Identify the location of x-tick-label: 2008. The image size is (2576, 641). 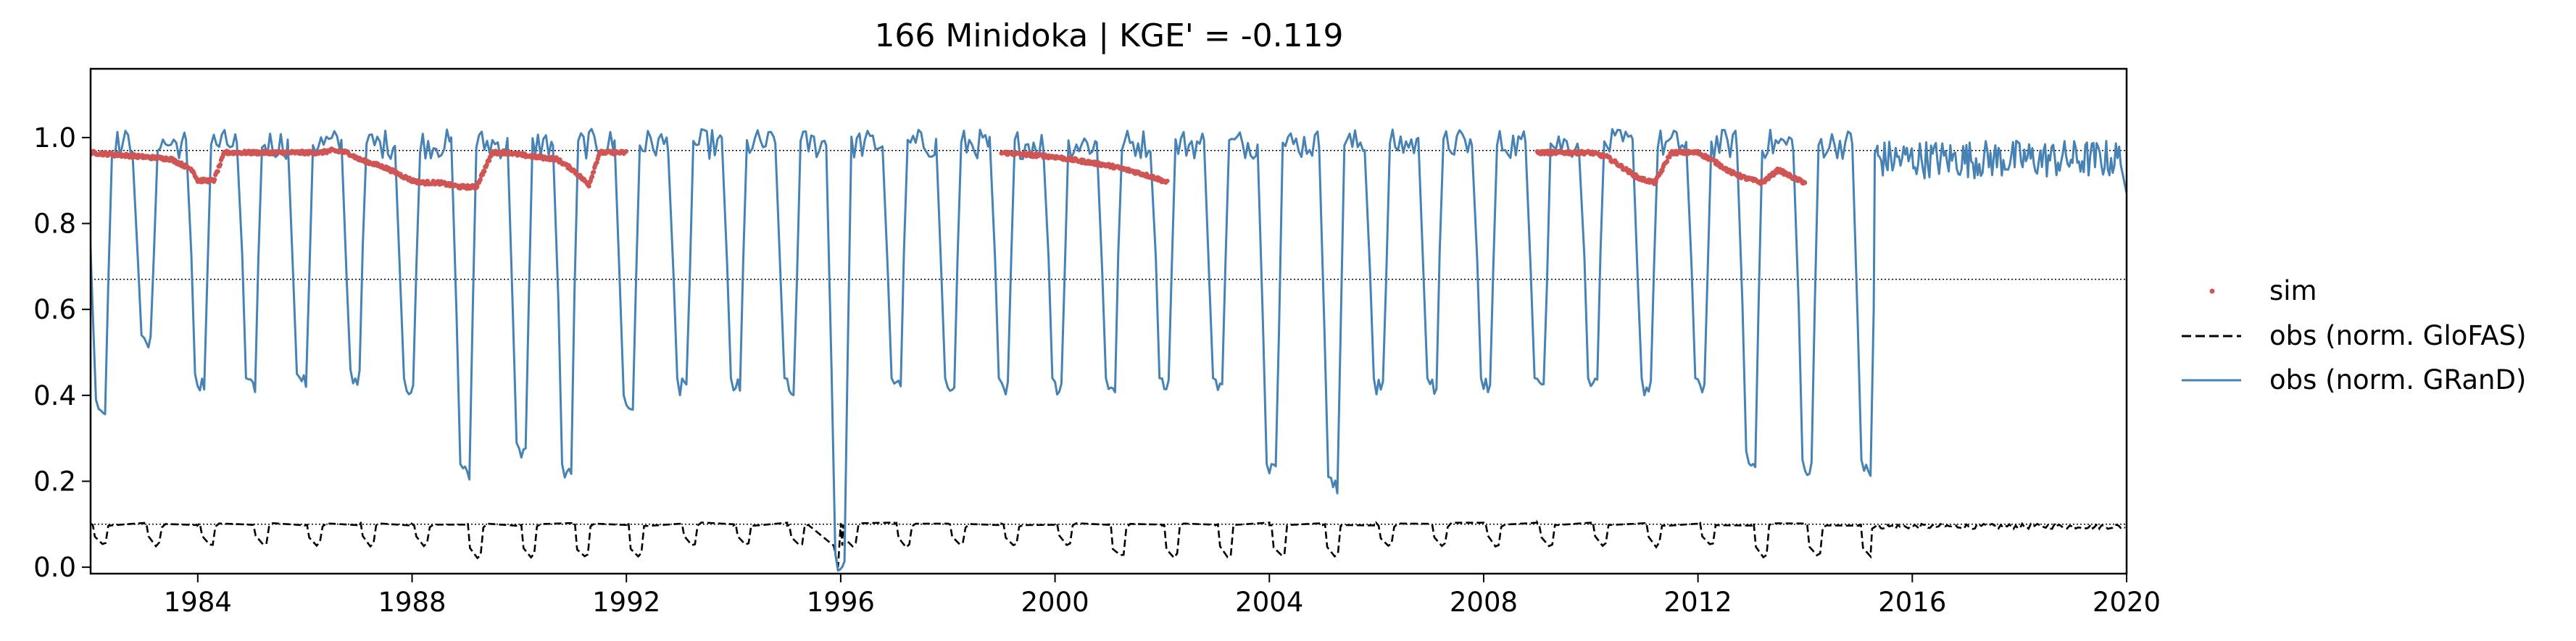
(1484, 602).